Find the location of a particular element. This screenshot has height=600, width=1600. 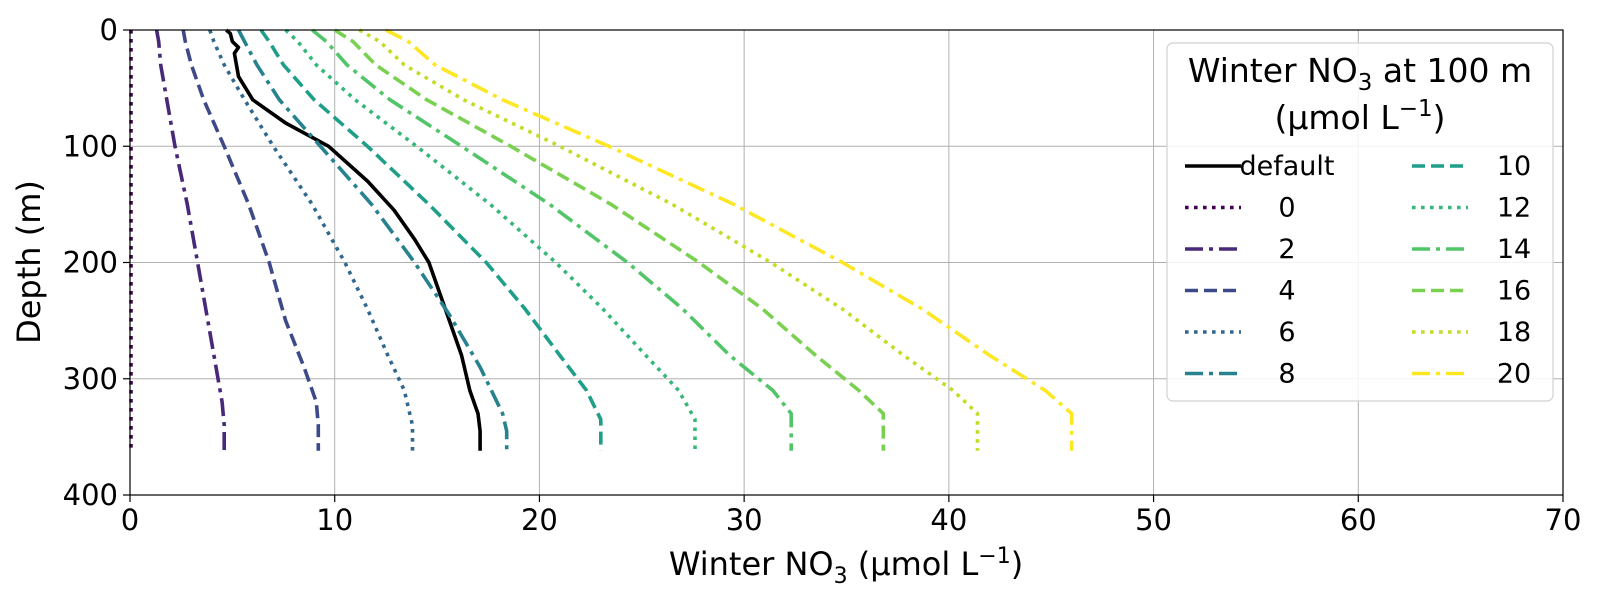

y-tick-label: 400 is located at coordinates (90, 495).